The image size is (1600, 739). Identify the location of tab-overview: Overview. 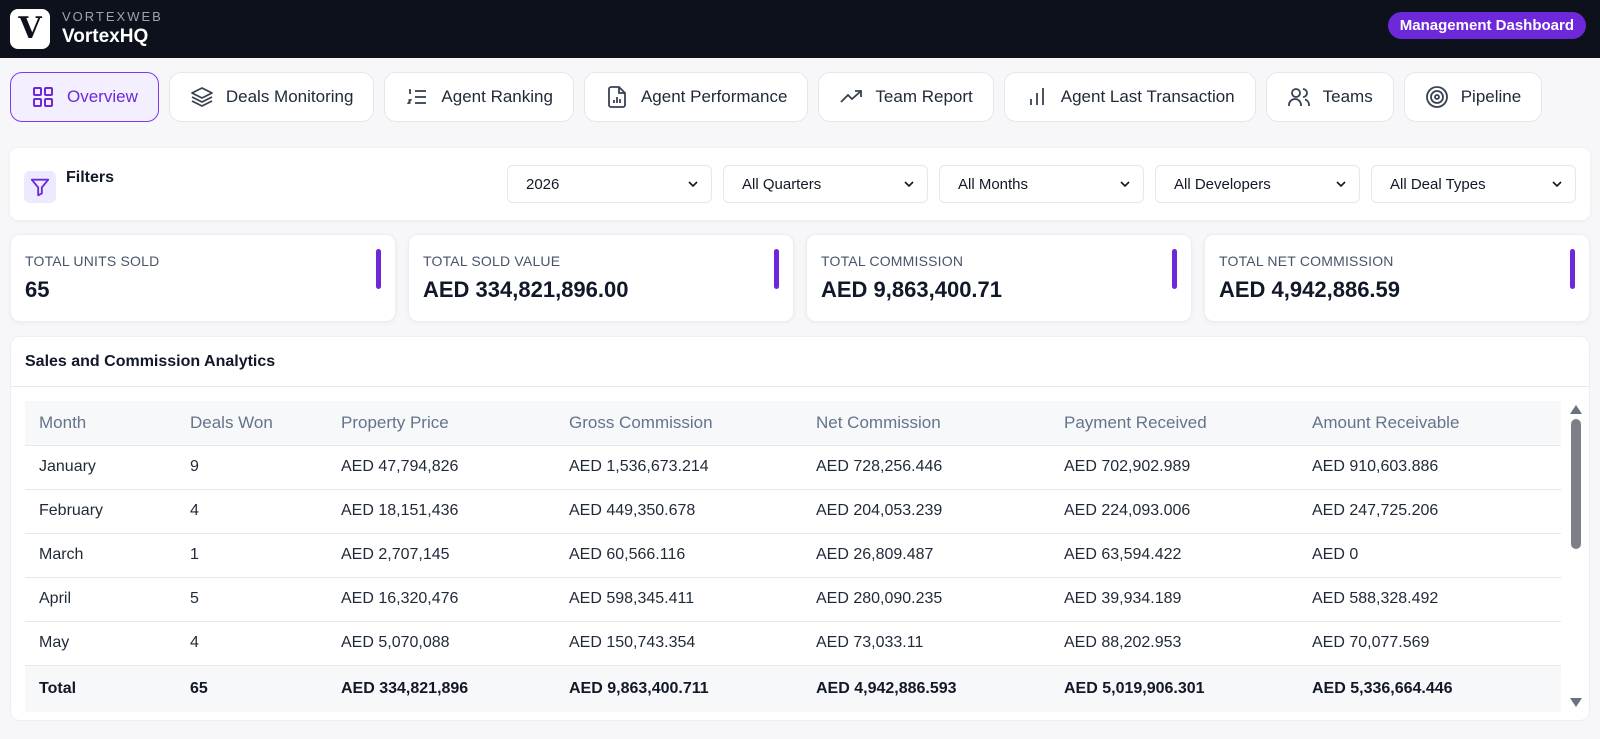
(84, 97).